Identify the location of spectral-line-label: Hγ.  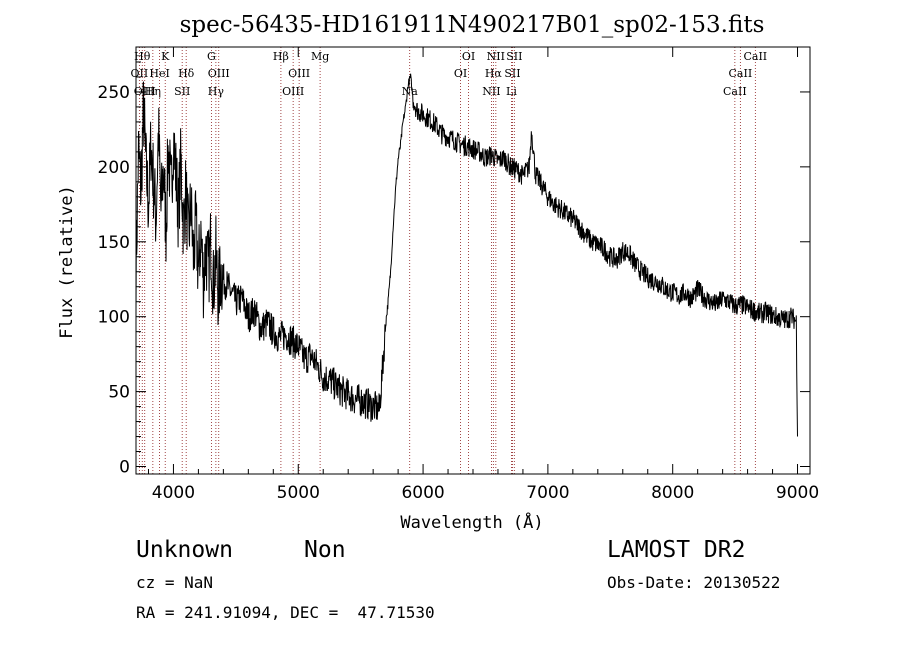
(216, 91).